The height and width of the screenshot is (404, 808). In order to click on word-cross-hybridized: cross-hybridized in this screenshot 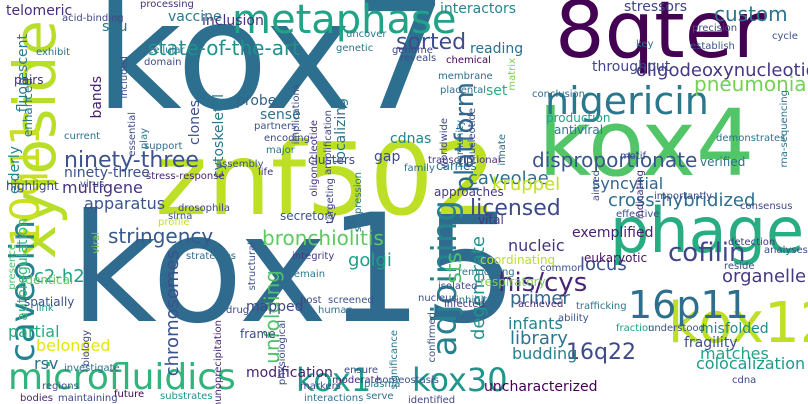, I will do `click(682, 200)`.